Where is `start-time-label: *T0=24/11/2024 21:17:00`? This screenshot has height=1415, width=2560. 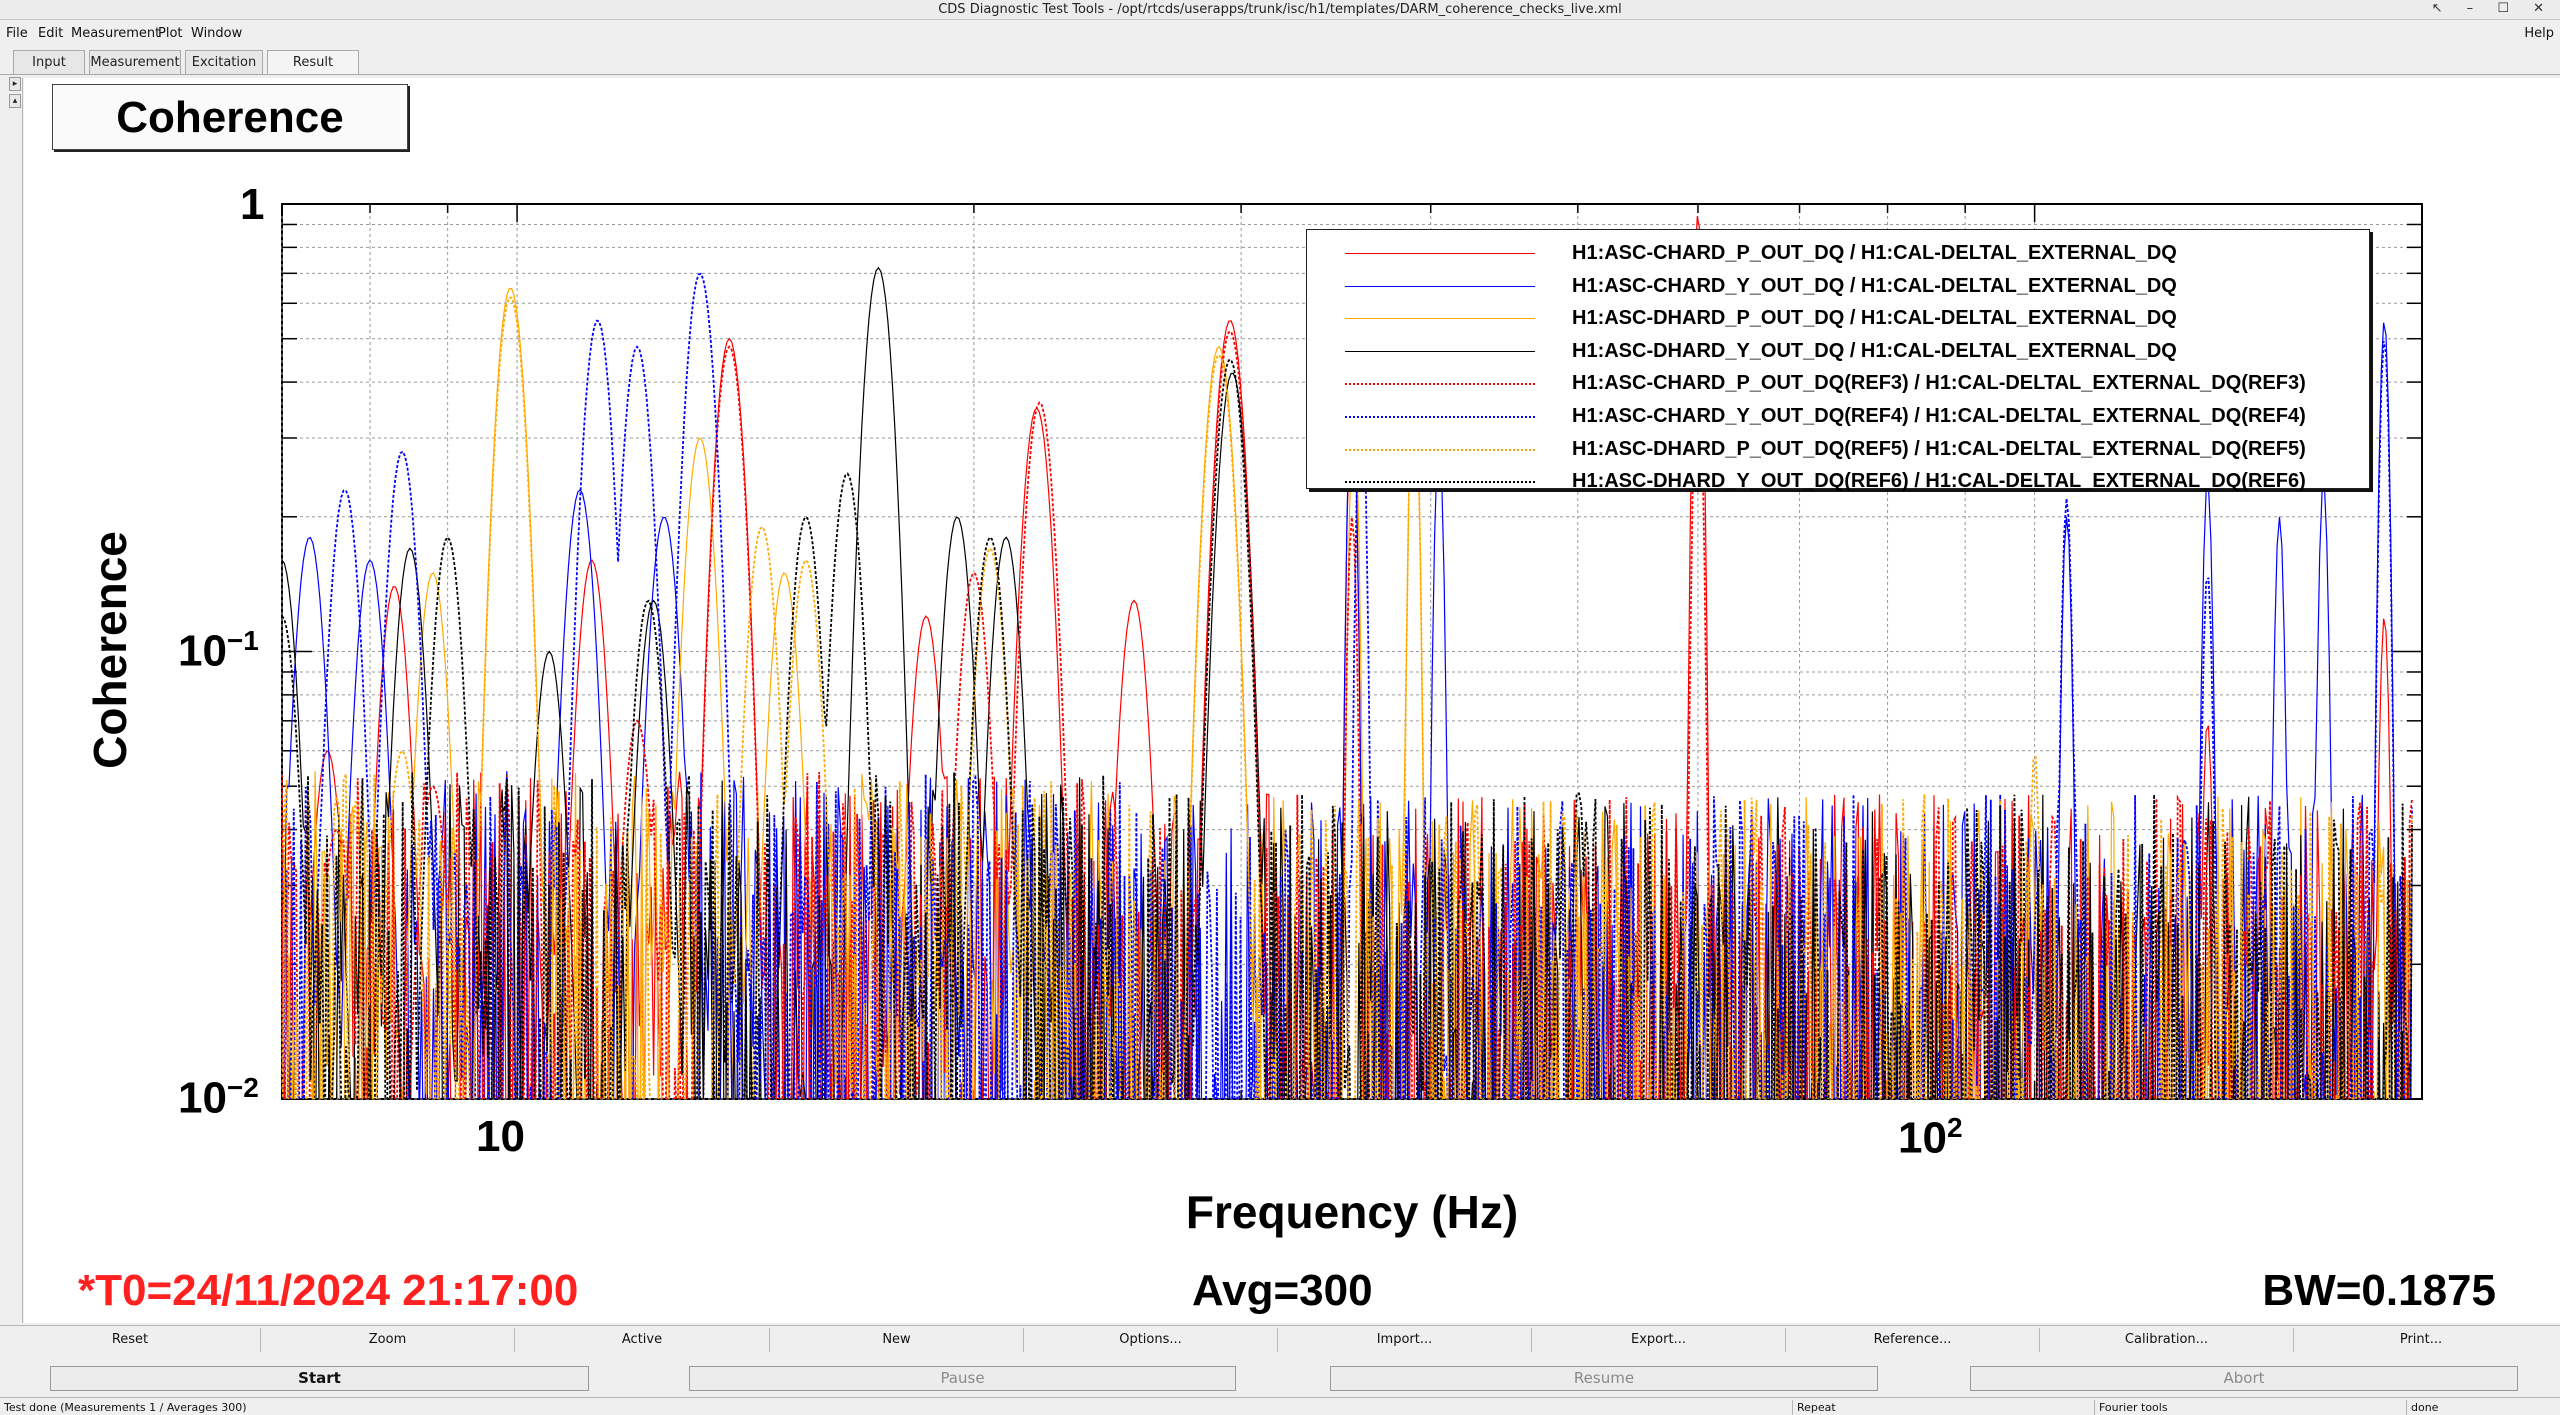
start-time-label: *T0=24/11/2024 21:17:00 is located at coordinates (328, 1290).